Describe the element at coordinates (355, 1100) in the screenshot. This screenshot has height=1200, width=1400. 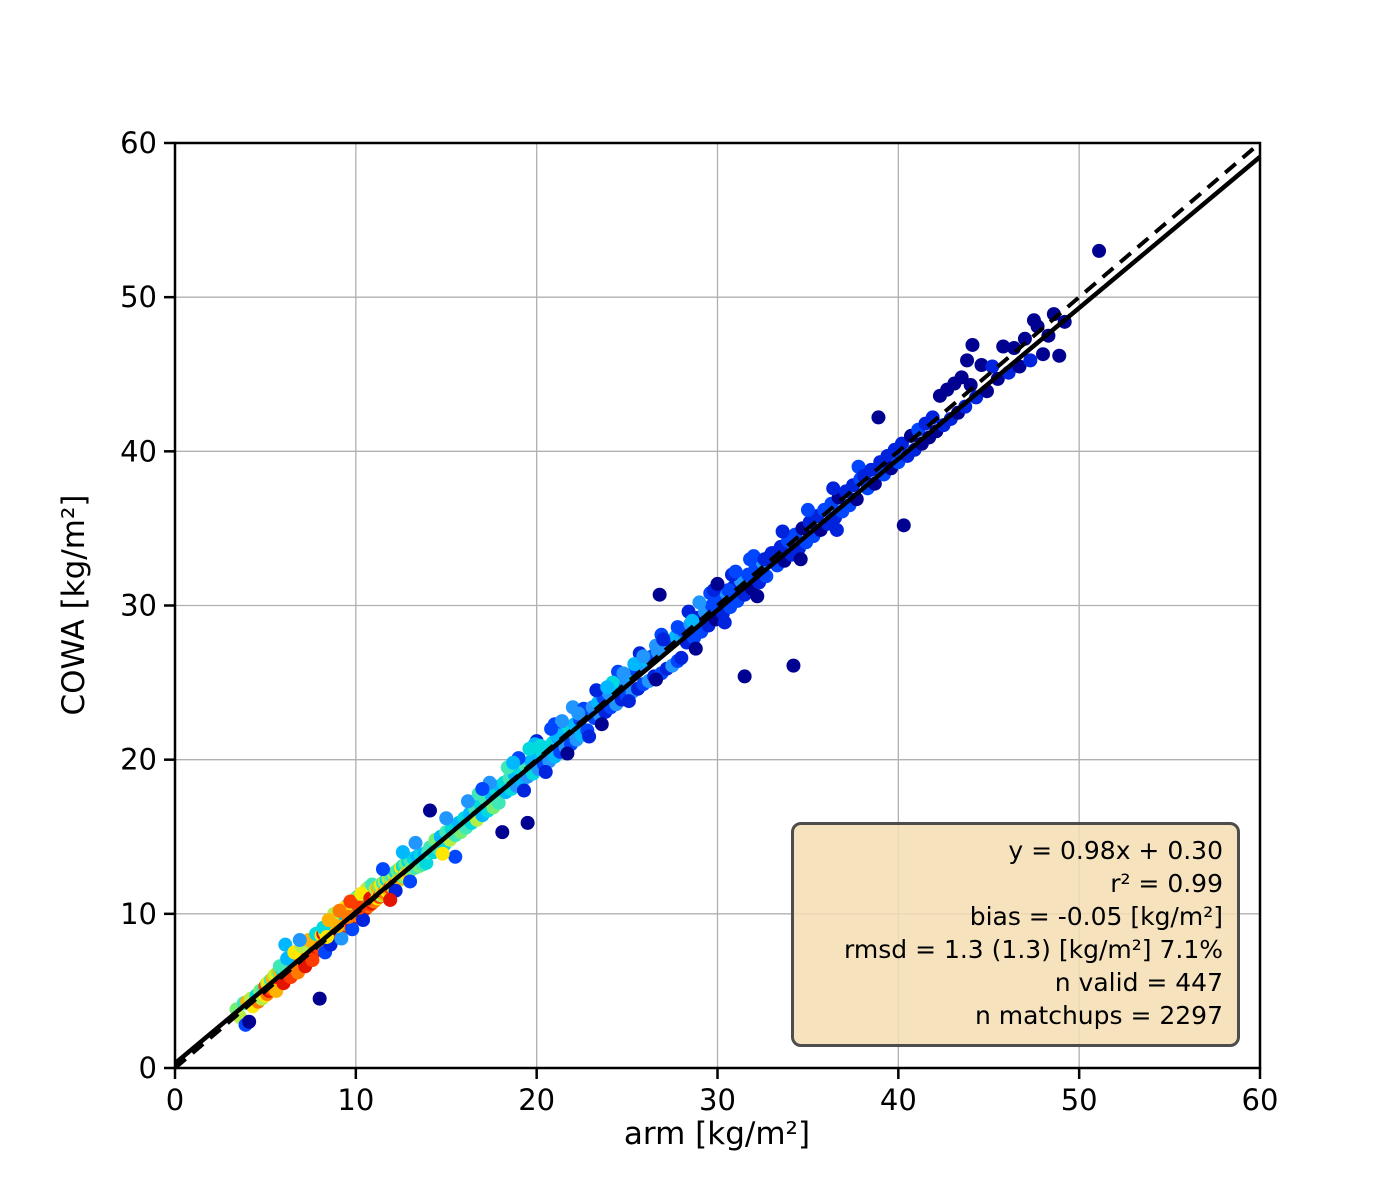
I see `x-tick-label: 10` at that location.